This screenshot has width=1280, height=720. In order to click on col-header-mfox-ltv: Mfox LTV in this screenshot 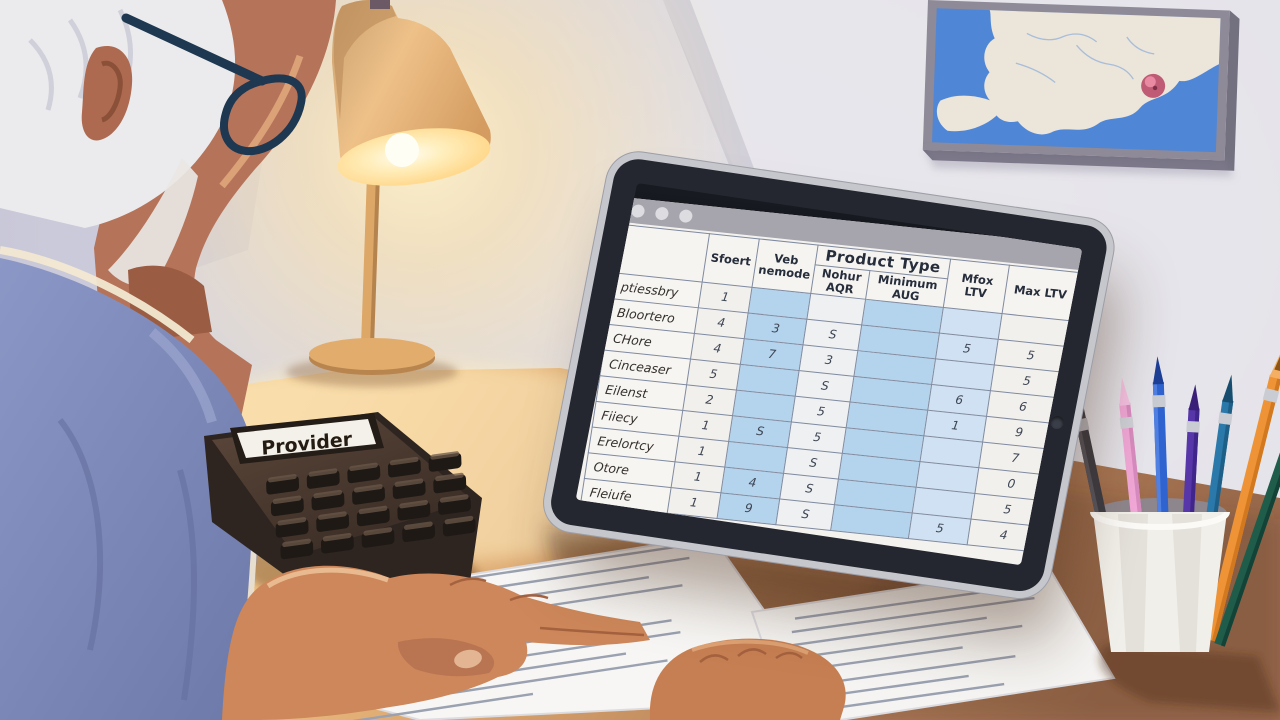, I will do `click(976, 286)`.